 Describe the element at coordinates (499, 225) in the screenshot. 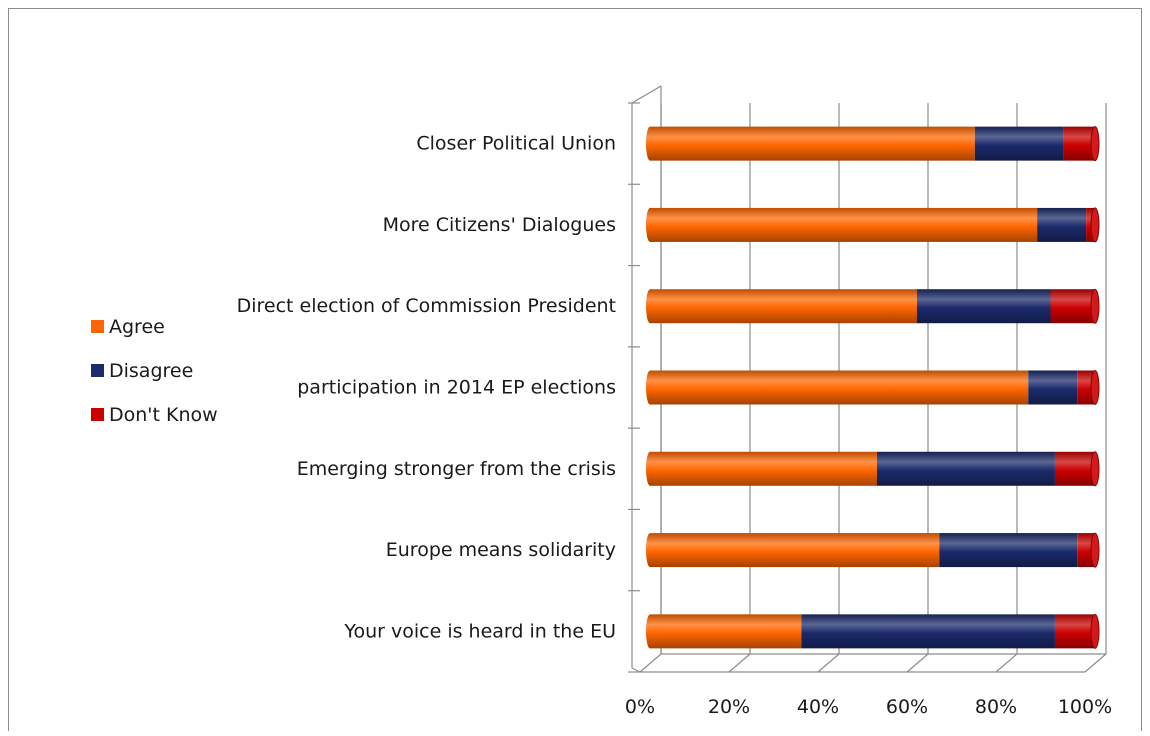

I see `category-label-more-citizens-dialogues: More Citizens' Dialogues` at that location.